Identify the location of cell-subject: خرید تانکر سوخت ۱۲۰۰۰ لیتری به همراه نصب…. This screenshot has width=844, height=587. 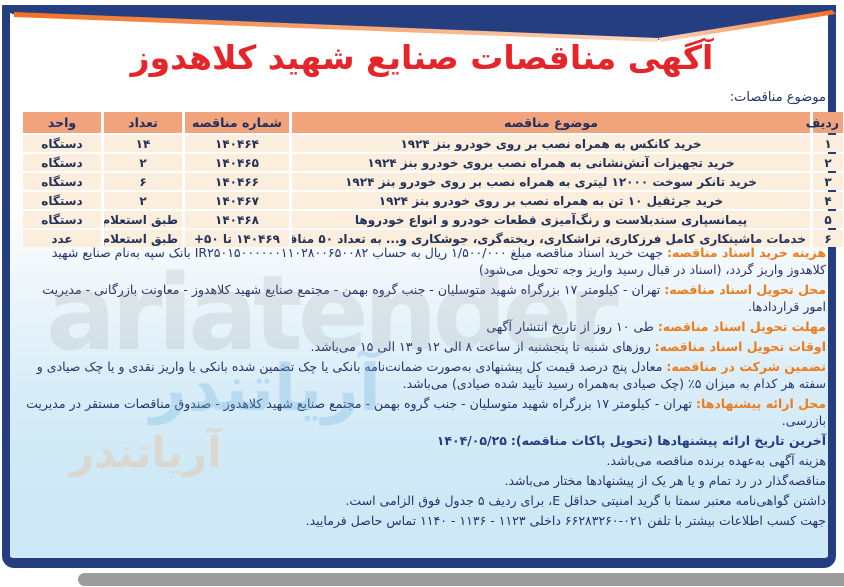
(551, 181).